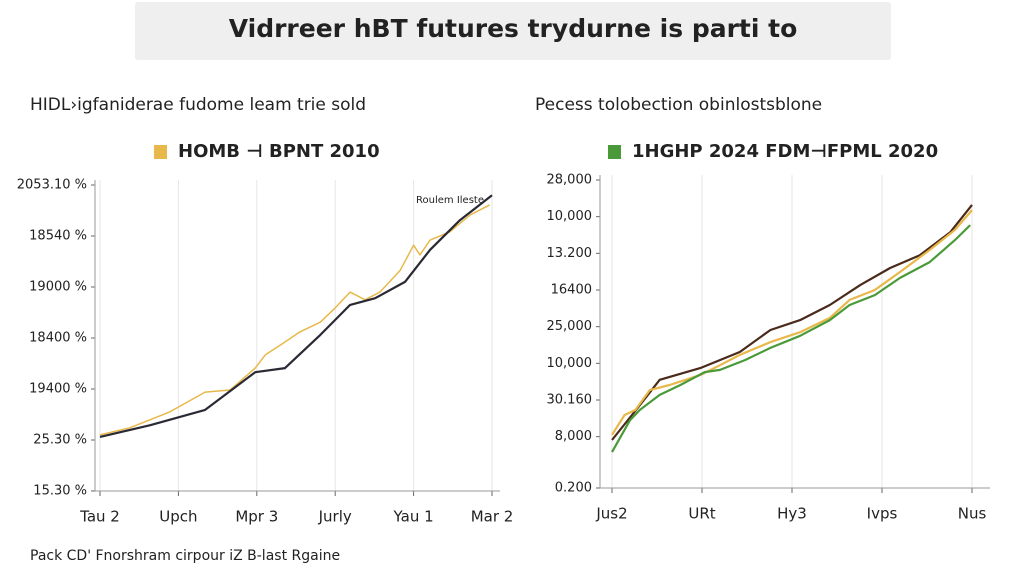  What do you see at coordinates (570, 326) in the screenshot?
I see `y-tick-label: 25,000` at bounding box center [570, 326].